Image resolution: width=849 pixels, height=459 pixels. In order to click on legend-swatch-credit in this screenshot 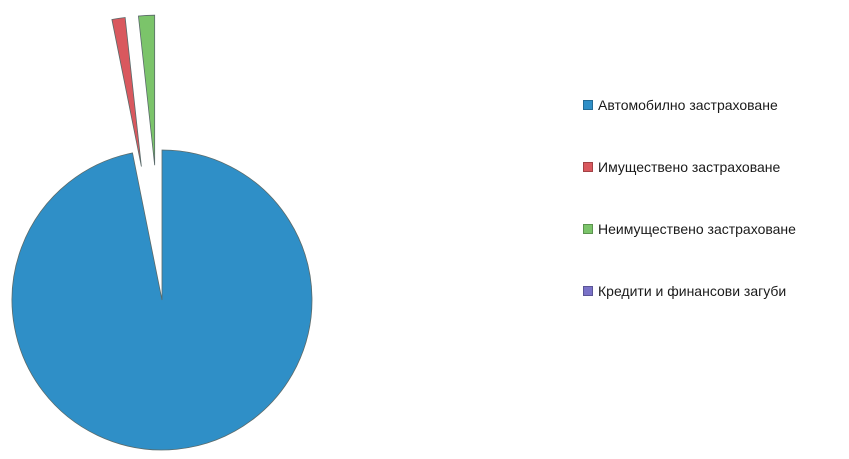, I will do `click(588, 291)`.